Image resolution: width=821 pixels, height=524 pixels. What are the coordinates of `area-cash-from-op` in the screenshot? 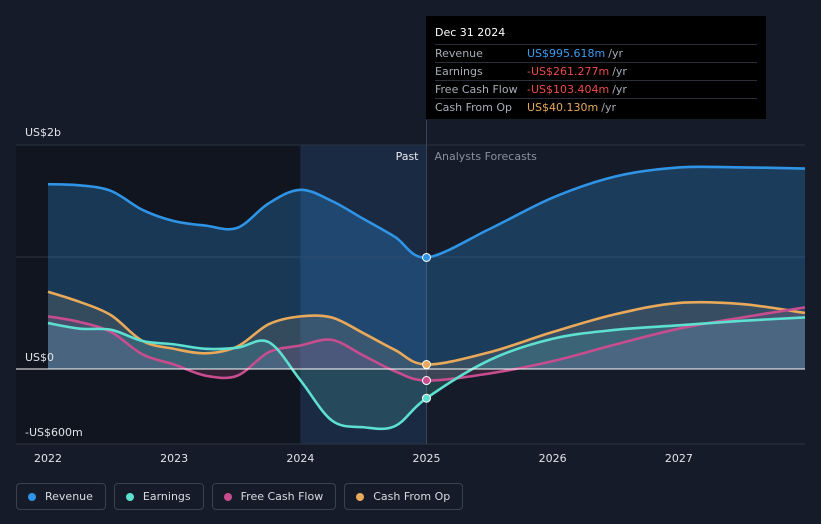 It's located at (426, 330).